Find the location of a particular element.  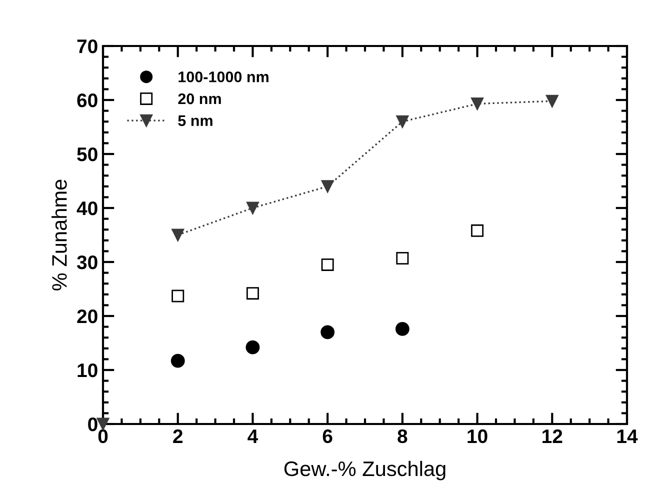

x-tick-label: 2 is located at coordinates (177, 436).